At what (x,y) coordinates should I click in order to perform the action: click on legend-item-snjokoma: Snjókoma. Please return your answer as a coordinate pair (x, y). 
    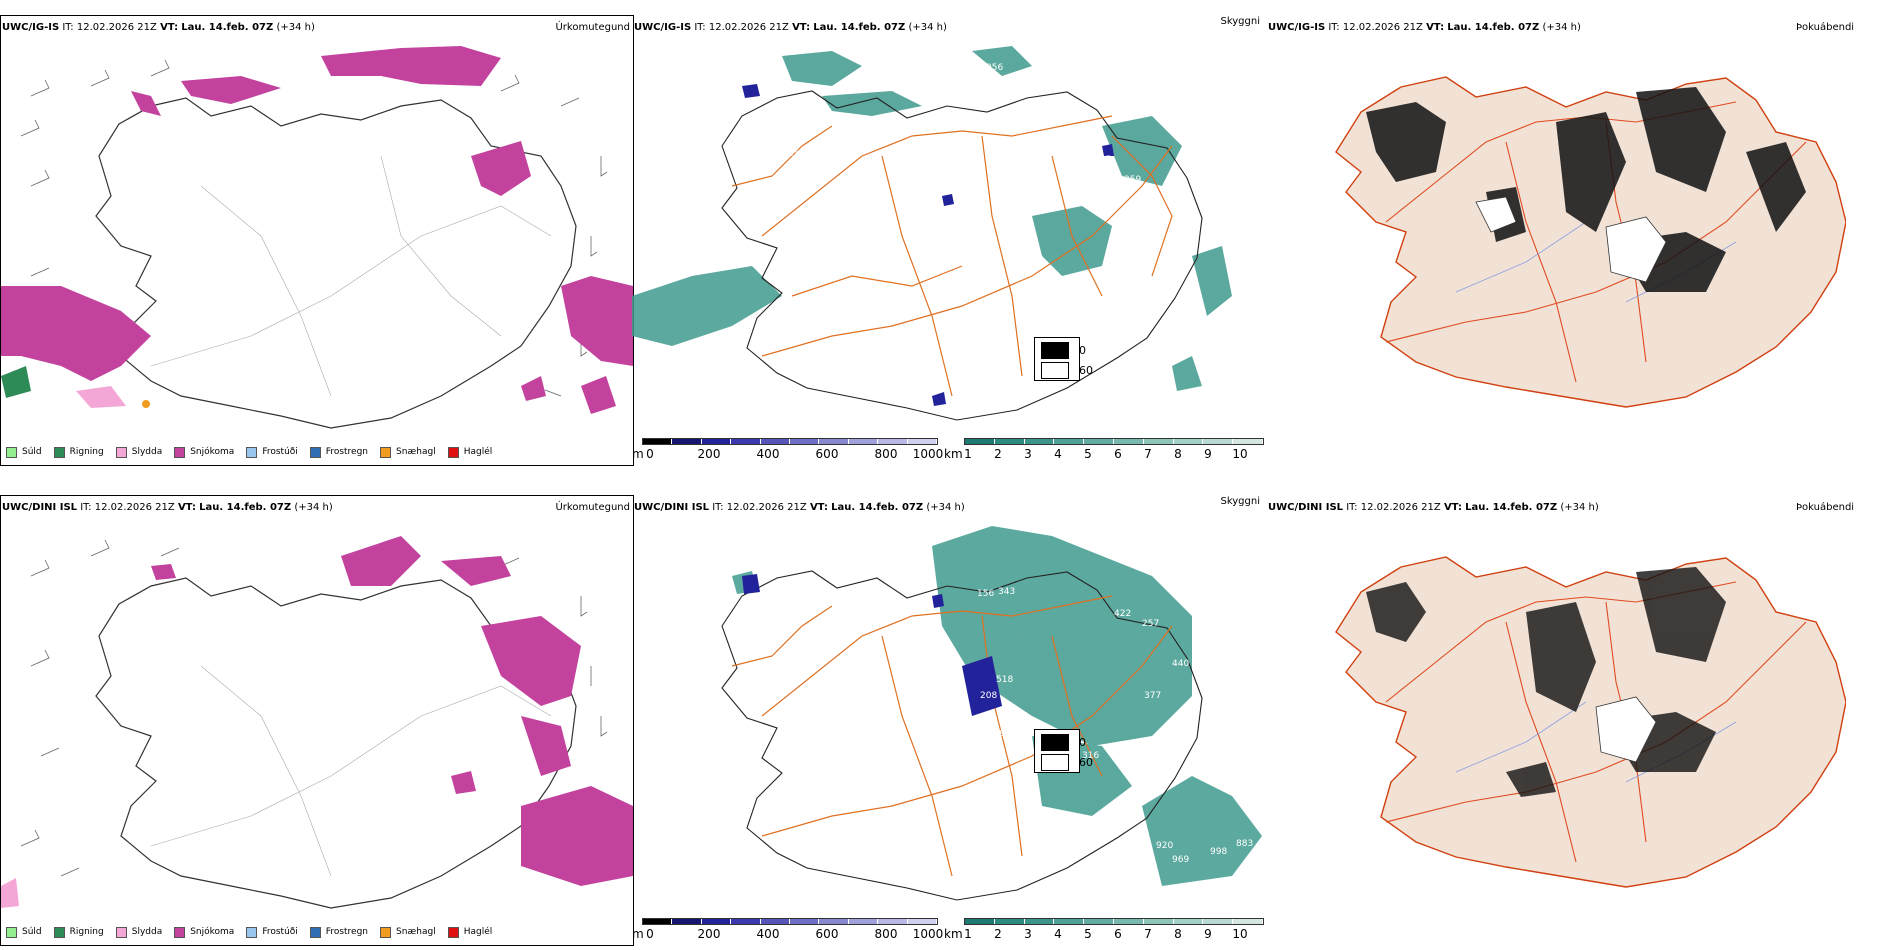
    Looking at the image, I should click on (204, 452).